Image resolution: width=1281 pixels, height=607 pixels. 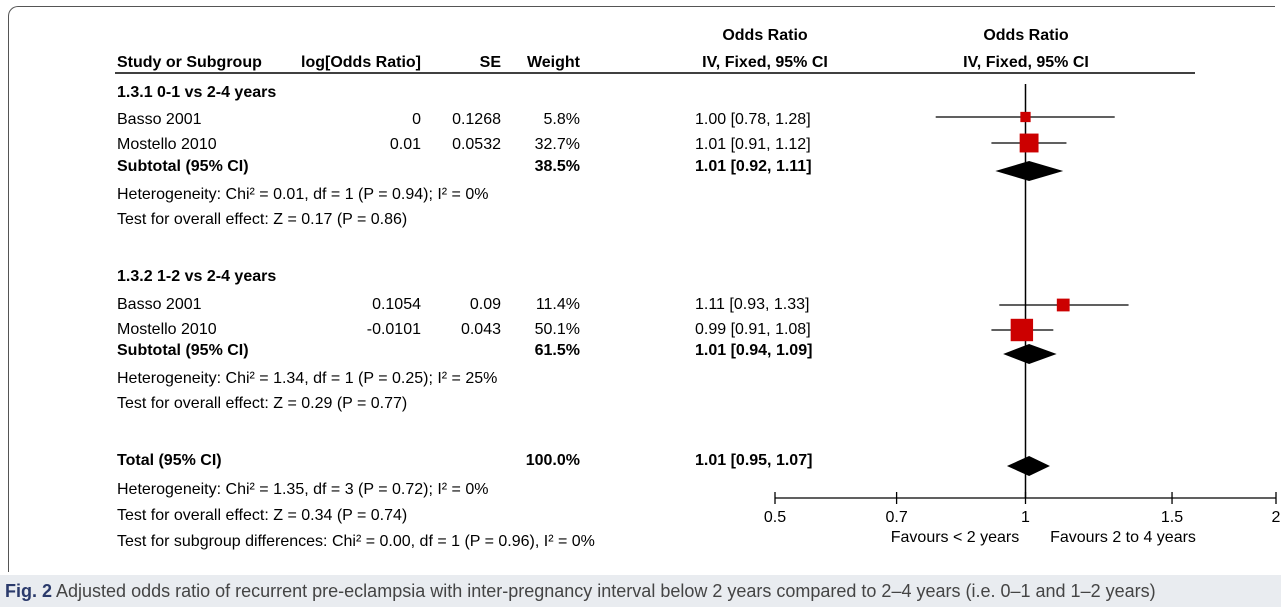 What do you see at coordinates (361, 62) in the screenshot?
I see `logor-column-header: log[Odds Ratio]` at bounding box center [361, 62].